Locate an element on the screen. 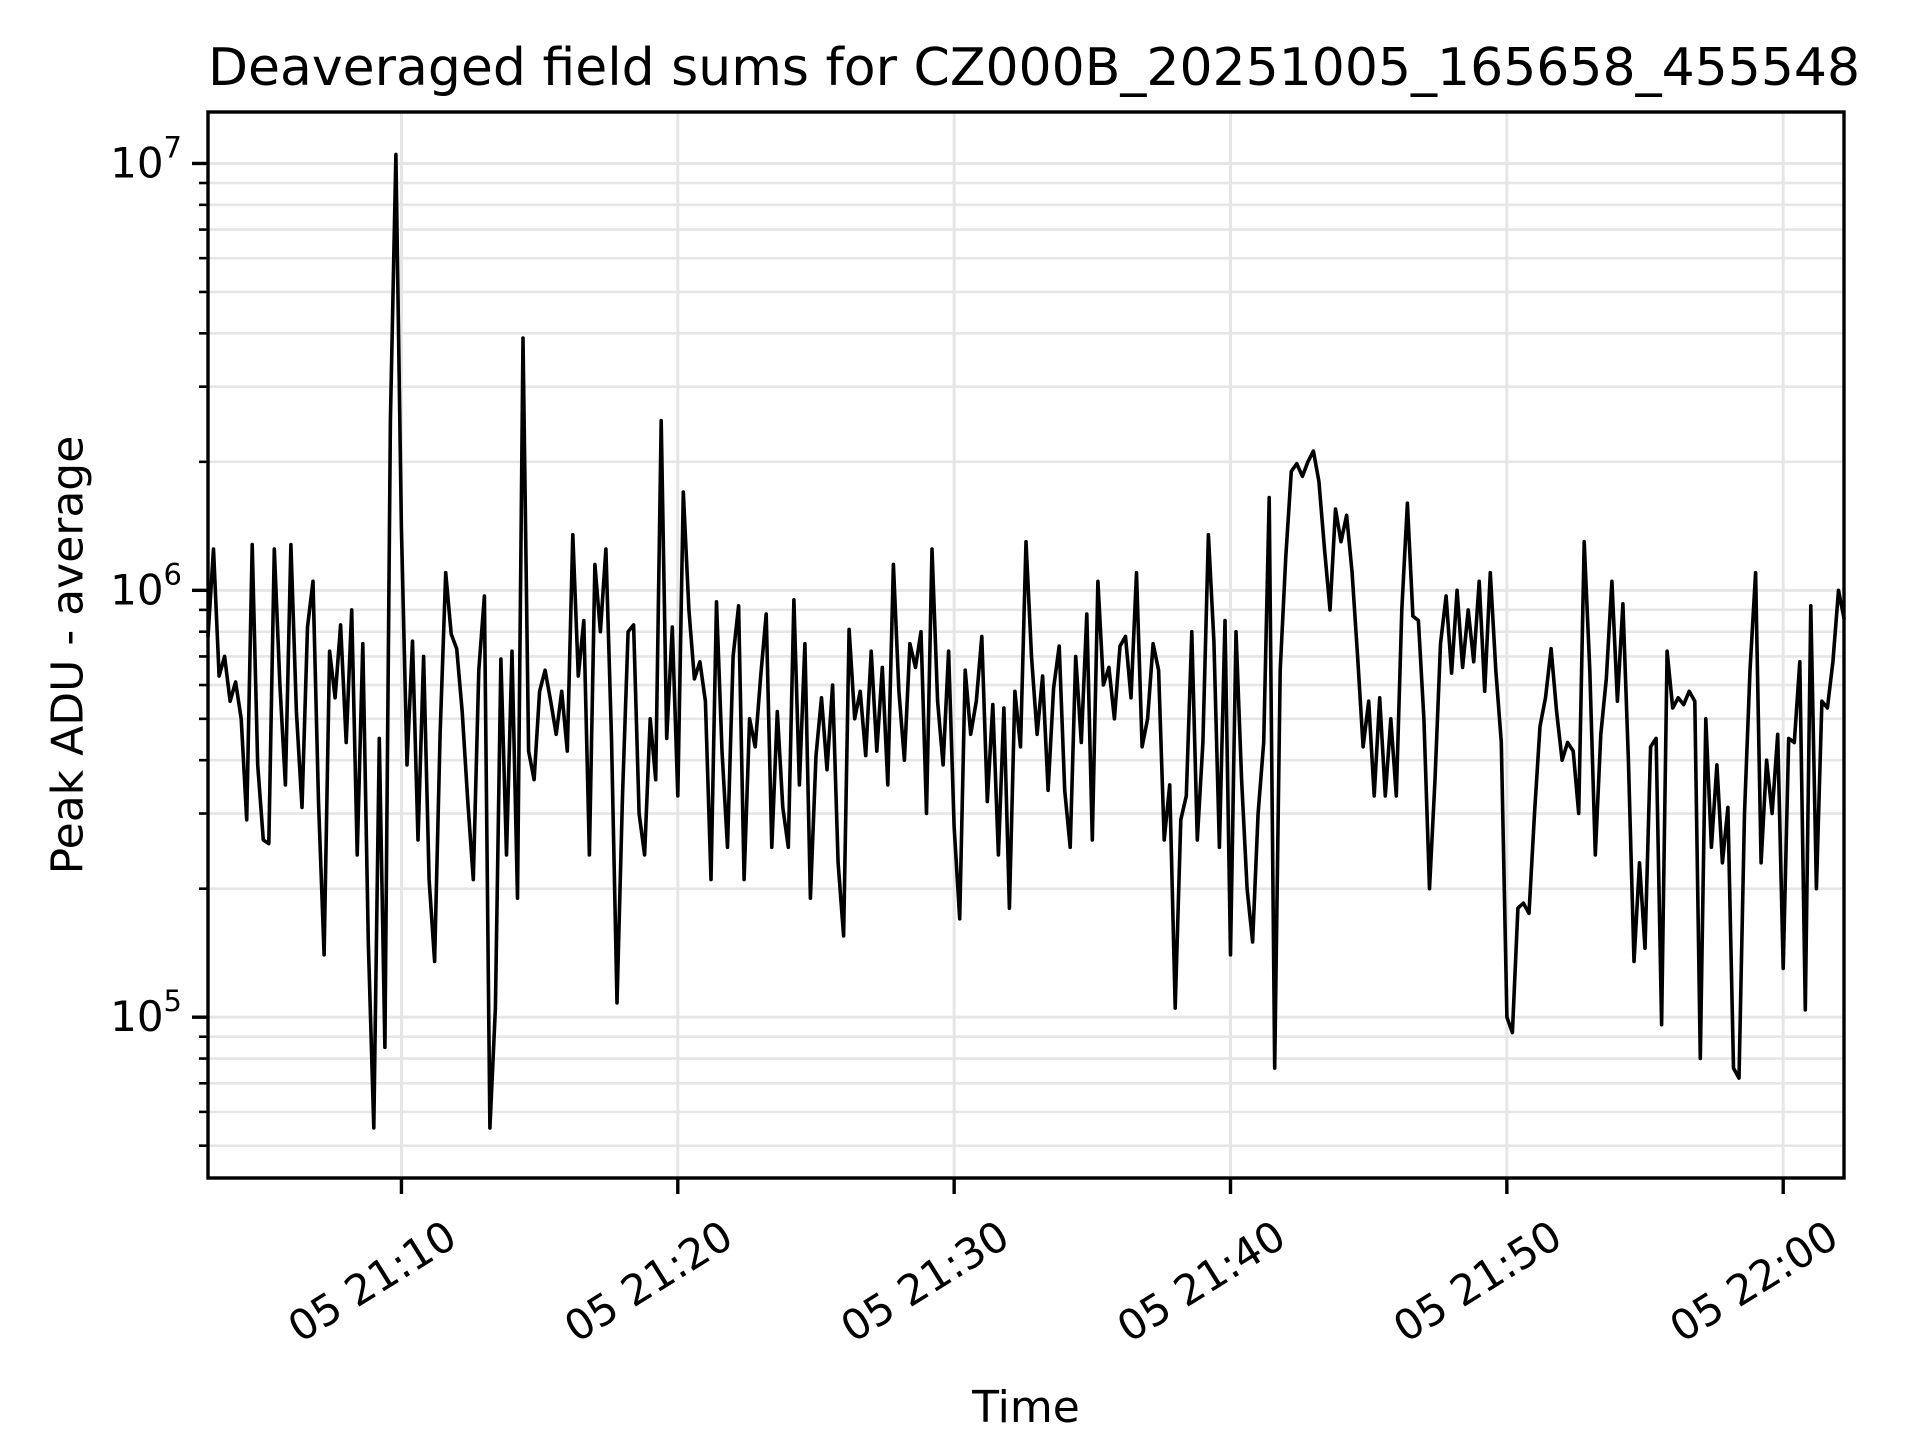  x-tick-label: 05 22:00 is located at coordinates (1753, 1281).